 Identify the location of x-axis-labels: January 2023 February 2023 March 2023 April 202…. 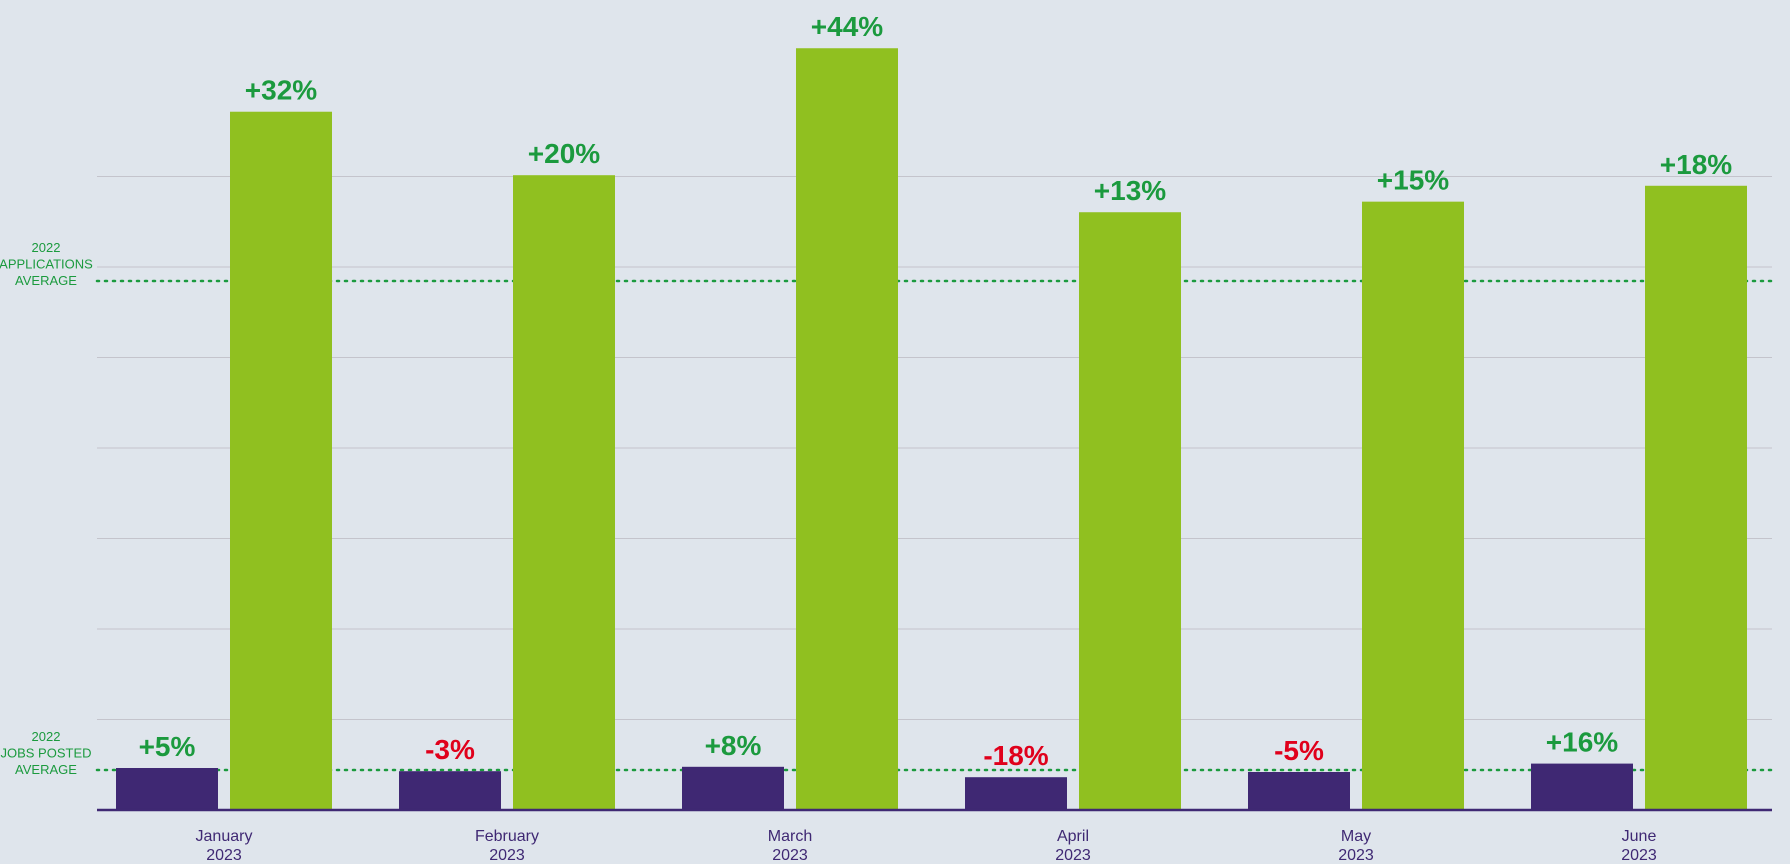
(926, 846).